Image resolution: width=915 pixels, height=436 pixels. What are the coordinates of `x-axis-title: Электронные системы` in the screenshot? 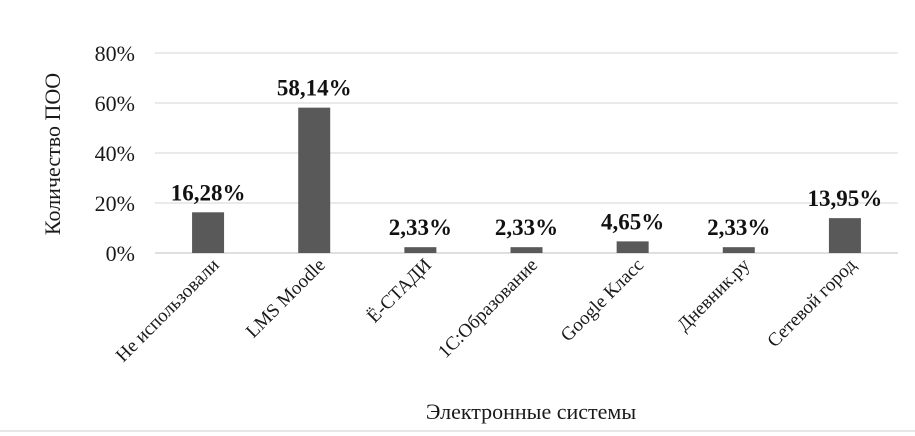 It's located at (531, 411).